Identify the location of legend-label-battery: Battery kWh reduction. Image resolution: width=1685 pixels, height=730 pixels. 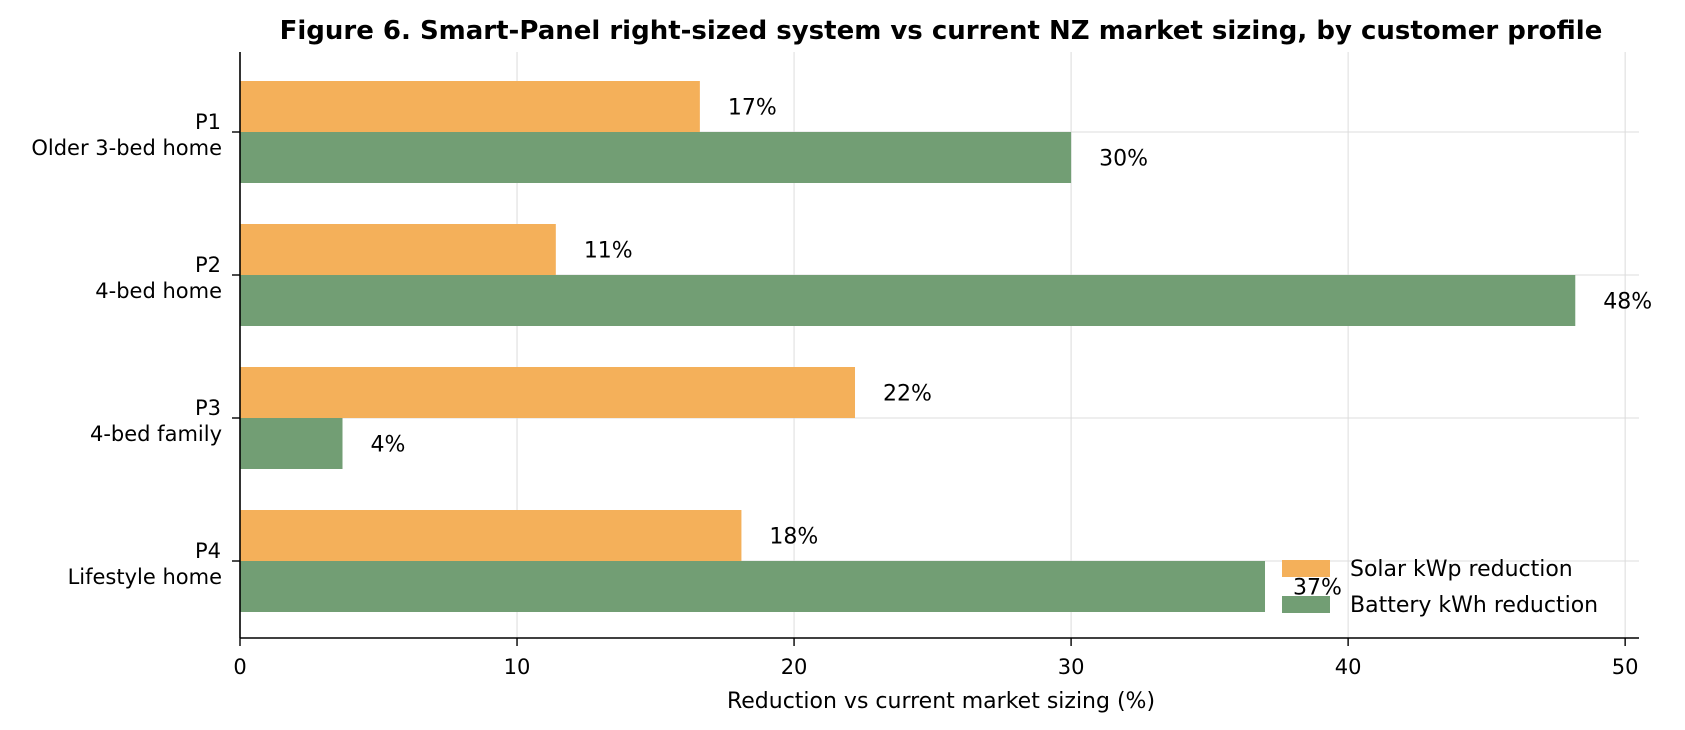
(1474, 605).